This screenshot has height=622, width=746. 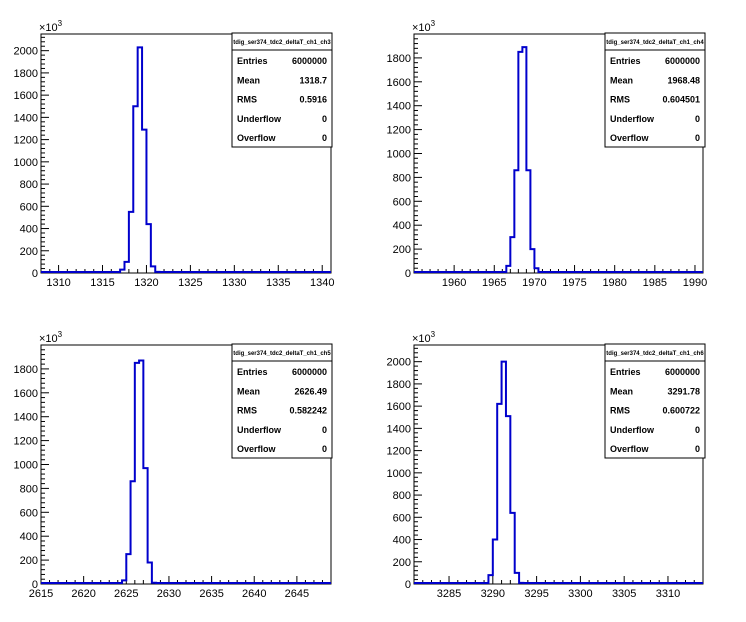 What do you see at coordinates (58, 283) in the screenshot?
I see `x-tick-label: 1310` at bounding box center [58, 283].